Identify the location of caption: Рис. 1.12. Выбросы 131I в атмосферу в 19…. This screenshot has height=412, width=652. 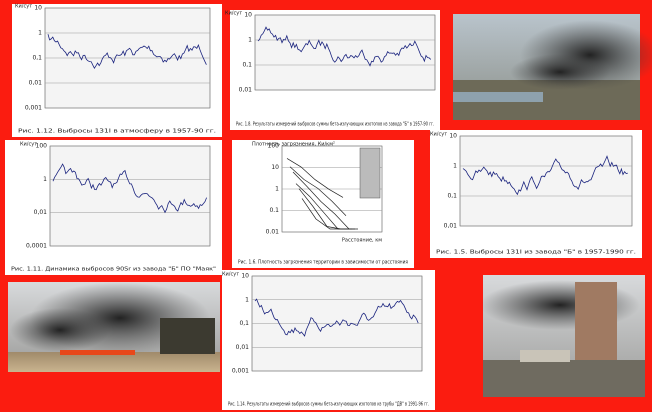
(117, 132).